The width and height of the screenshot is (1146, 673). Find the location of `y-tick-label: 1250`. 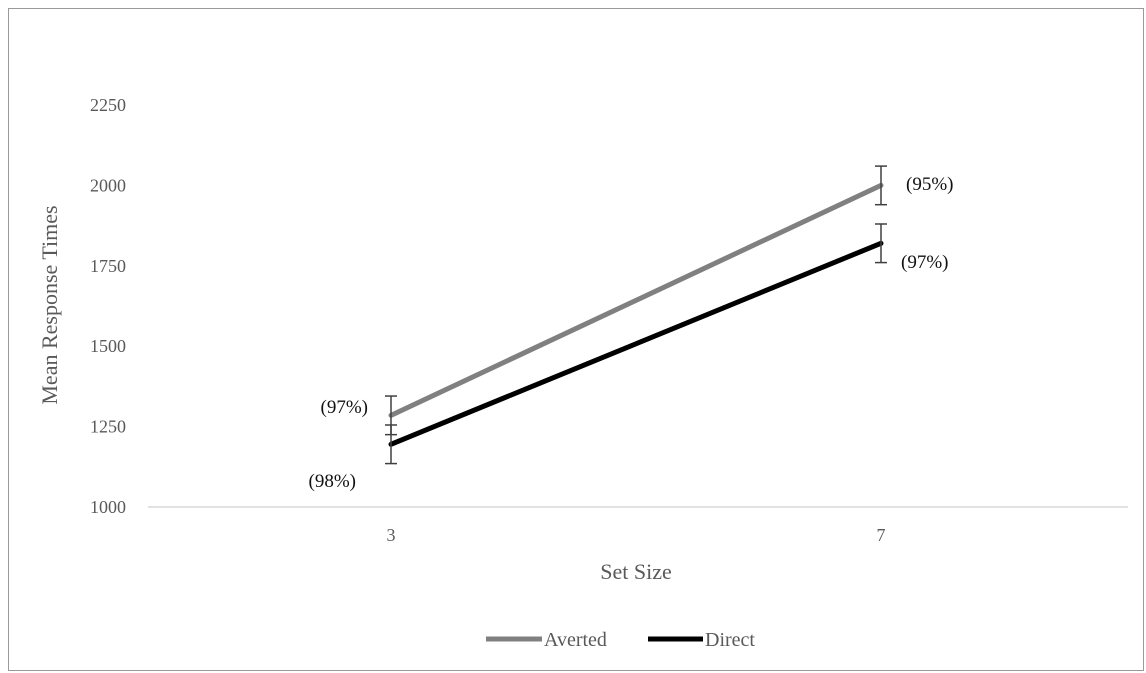

y-tick-label: 1250 is located at coordinates (108, 427).